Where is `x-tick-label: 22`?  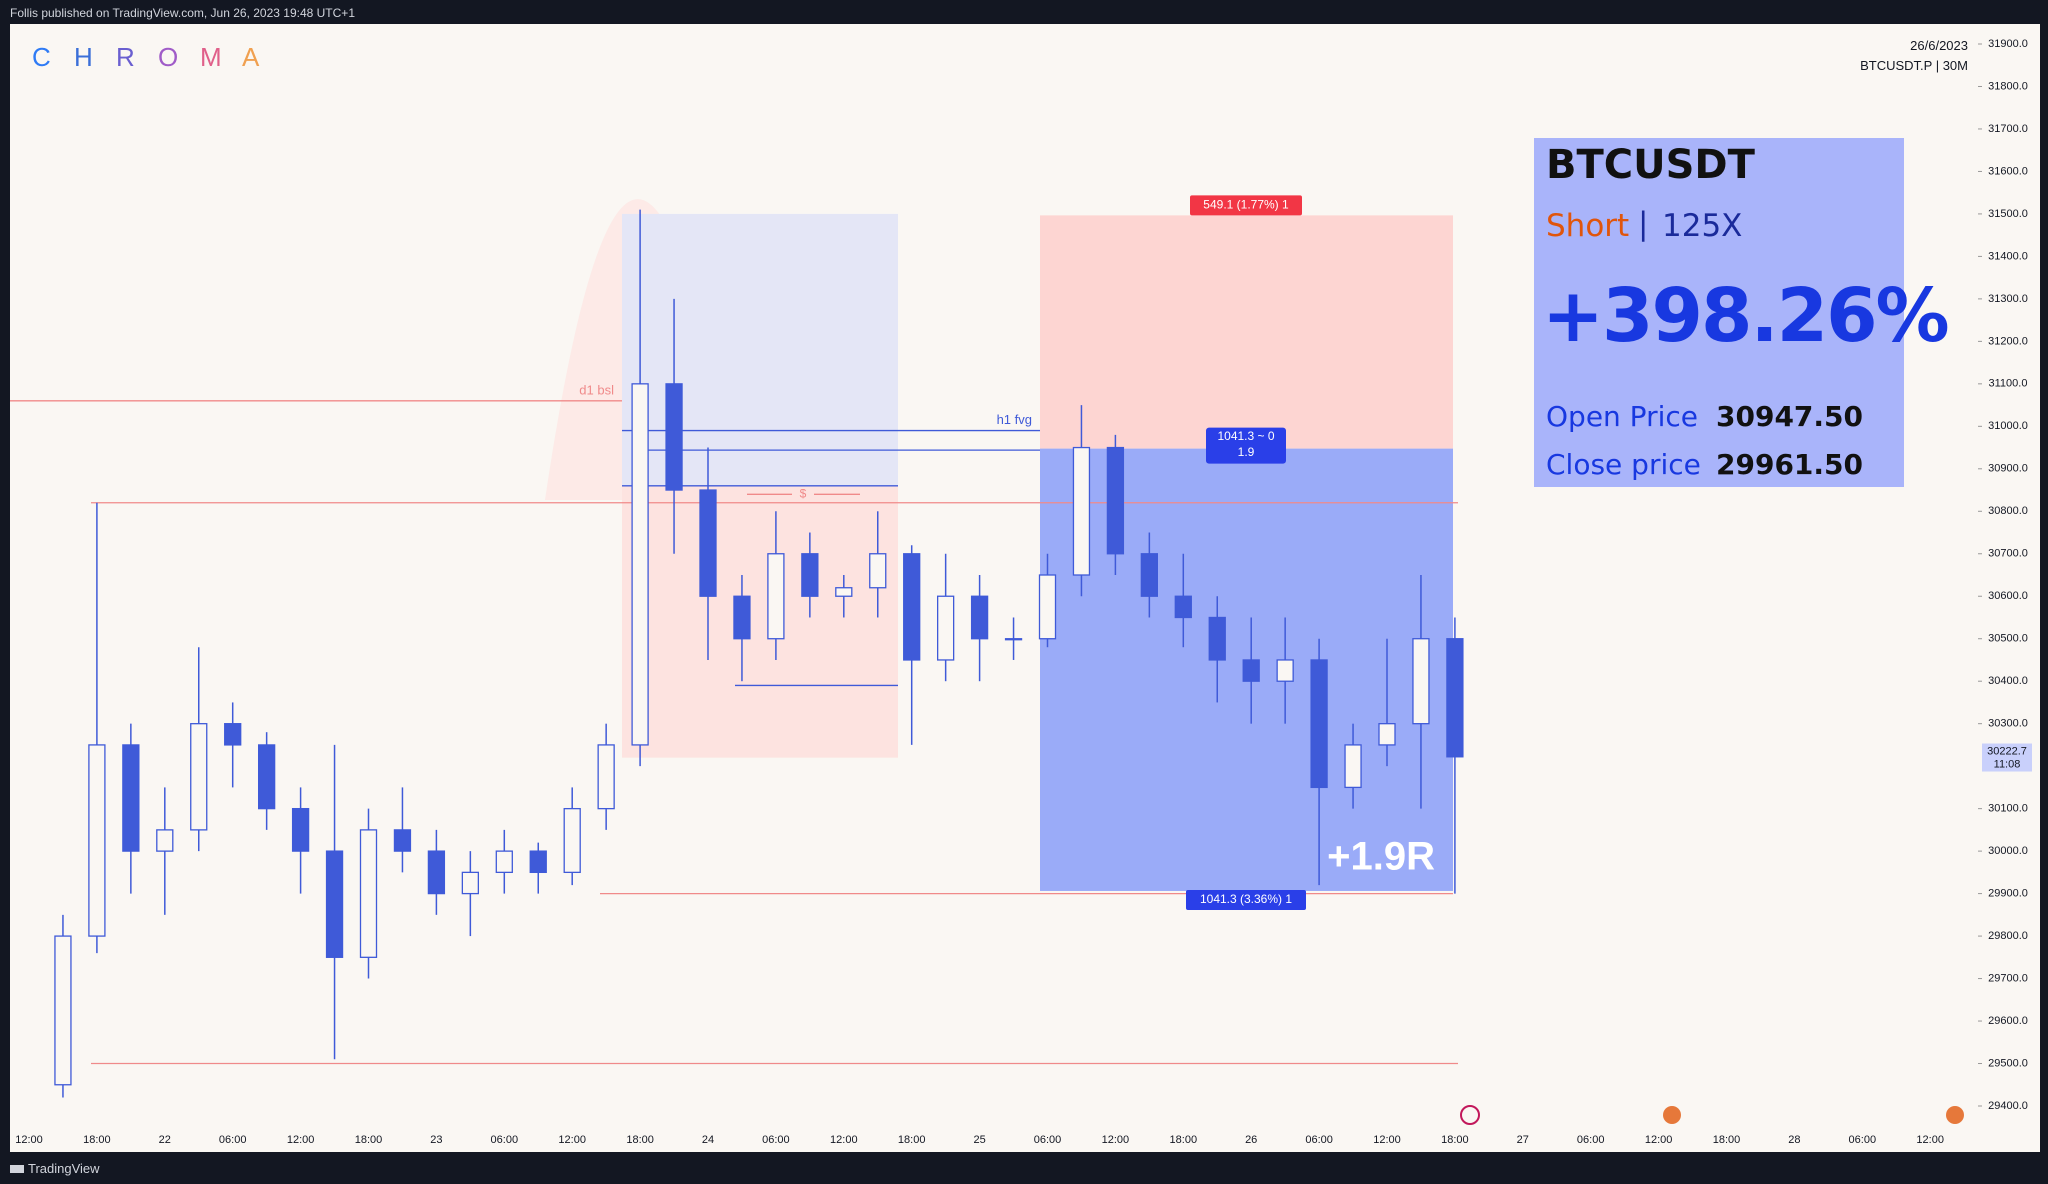 x-tick-label: 22 is located at coordinates (165, 1140).